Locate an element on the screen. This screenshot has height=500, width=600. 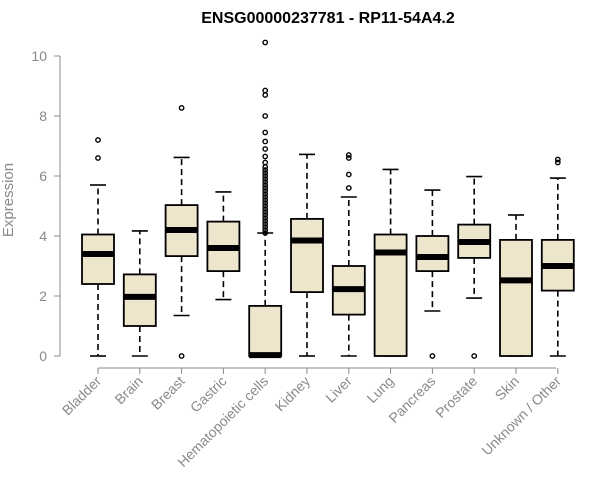
y-tick-label: 2 is located at coordinates (43, 296).